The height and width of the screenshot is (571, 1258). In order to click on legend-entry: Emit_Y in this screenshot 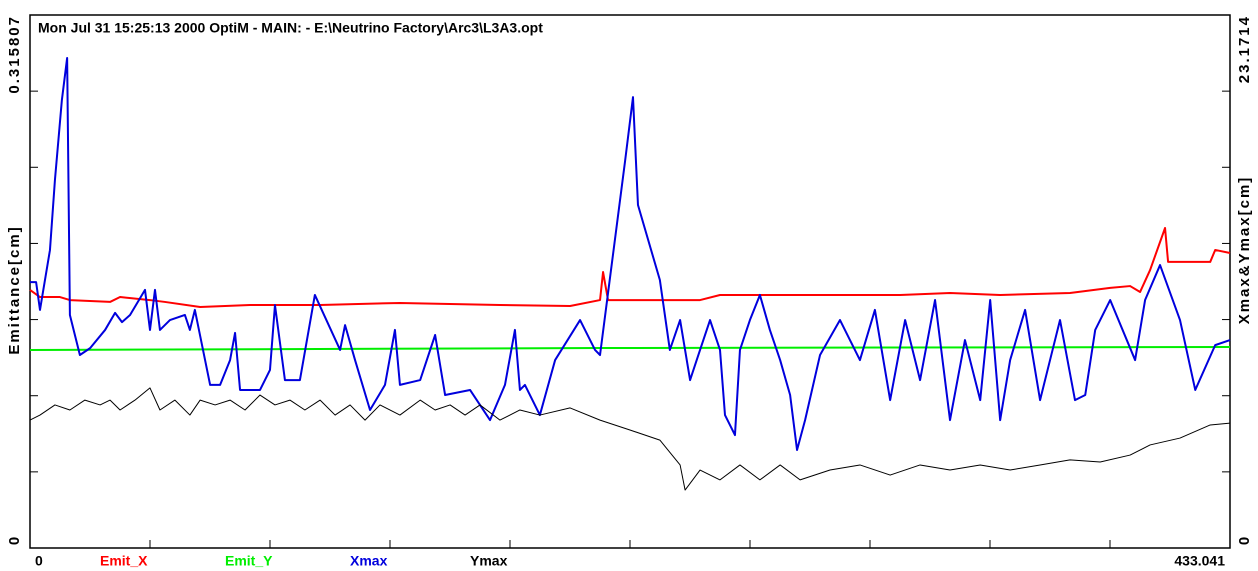, I will do `click(249, 561)`.